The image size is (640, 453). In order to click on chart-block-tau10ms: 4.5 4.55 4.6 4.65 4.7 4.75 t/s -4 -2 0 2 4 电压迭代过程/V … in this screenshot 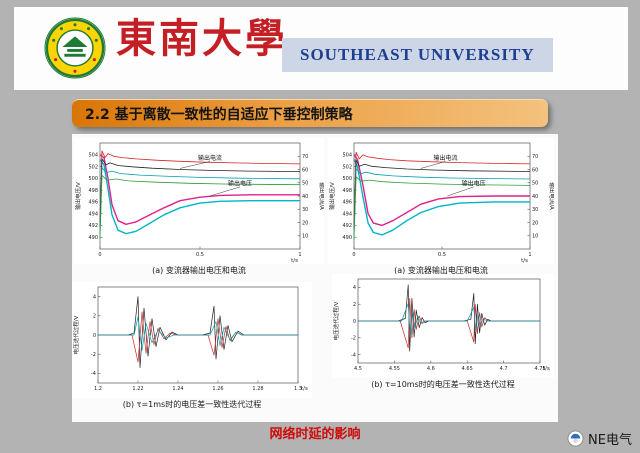, I will do `click(443, 332)`.